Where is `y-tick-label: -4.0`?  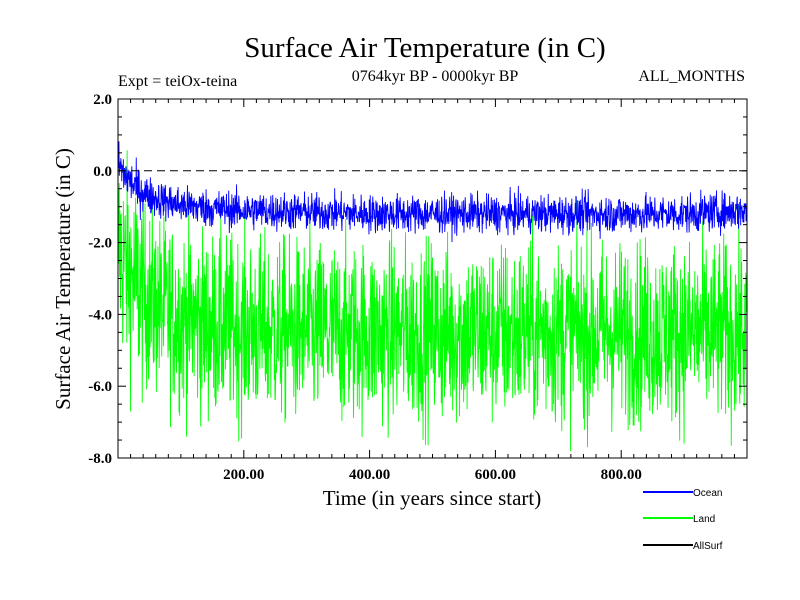 y-tick-label: -4.0 is located at coordinates (100, 315).